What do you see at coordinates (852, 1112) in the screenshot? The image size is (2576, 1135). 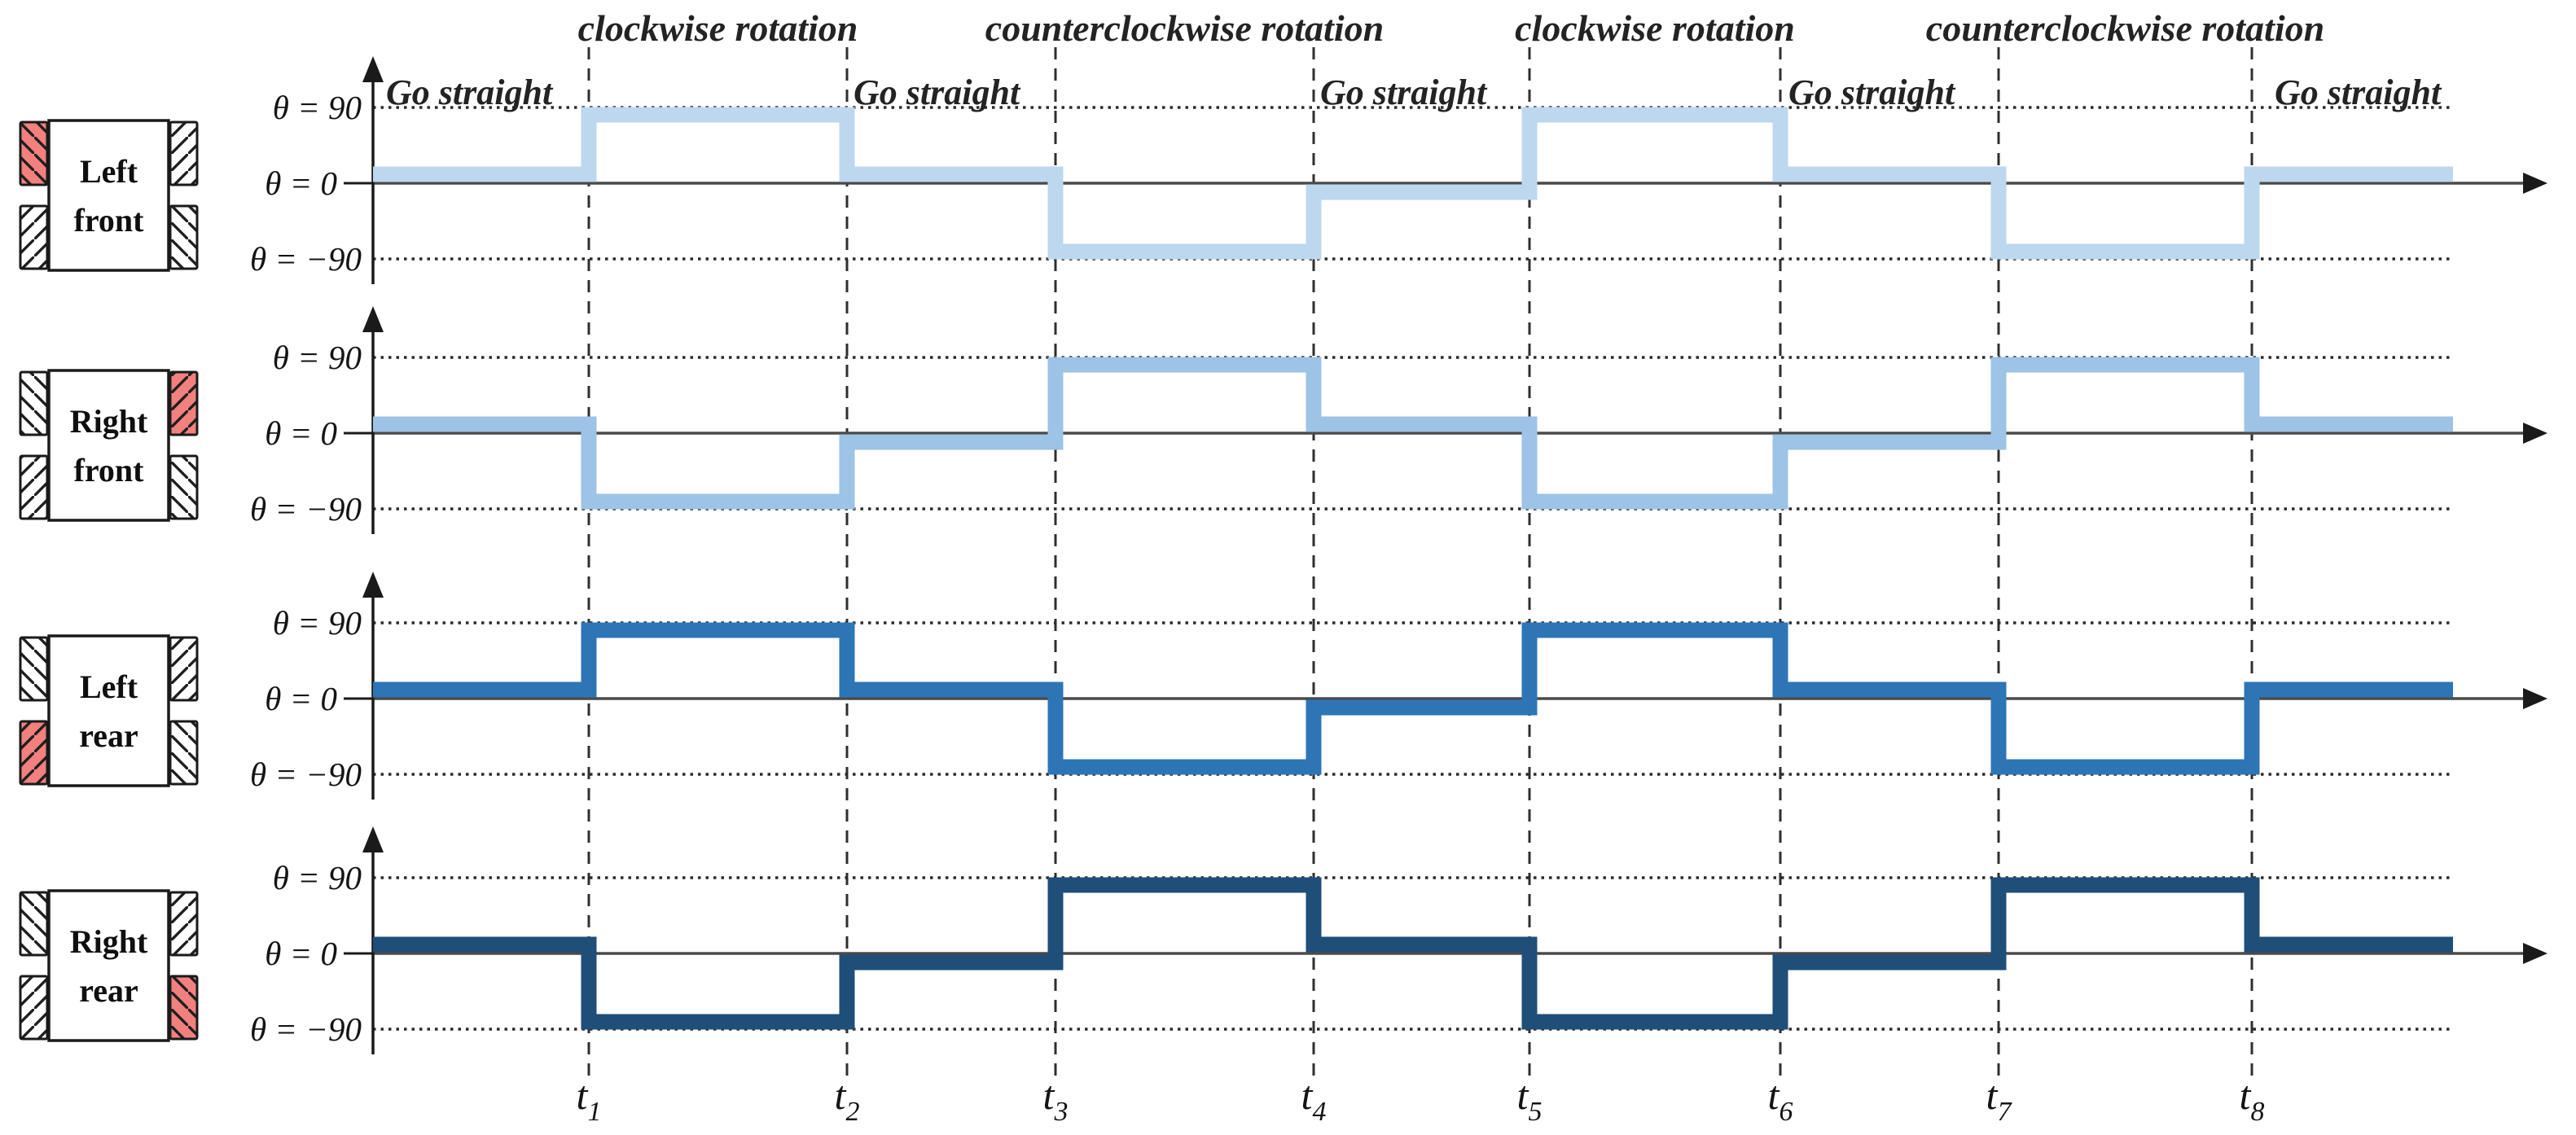 I see `time-label-subscript: 2` at bounding box center [852, 1112].